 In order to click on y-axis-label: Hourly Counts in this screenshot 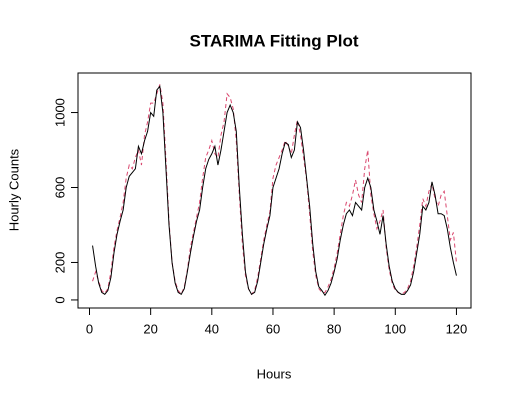, I will do `click(13, 189)`.